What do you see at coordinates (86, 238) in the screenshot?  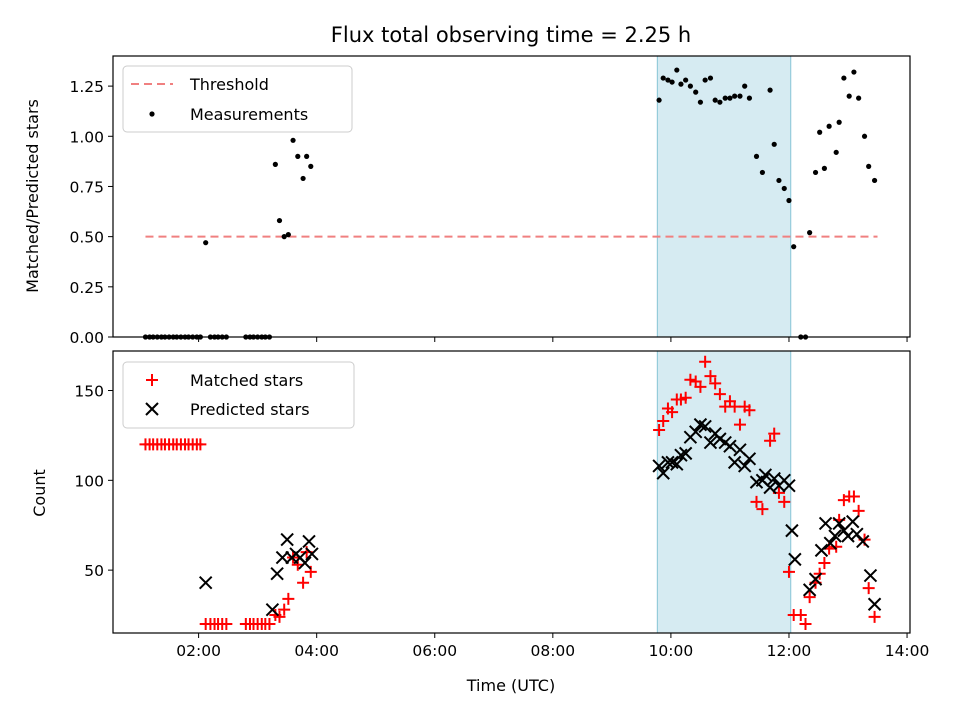 I see `top-ytick-label-2: 0.50` at bounding box center [86, 238].